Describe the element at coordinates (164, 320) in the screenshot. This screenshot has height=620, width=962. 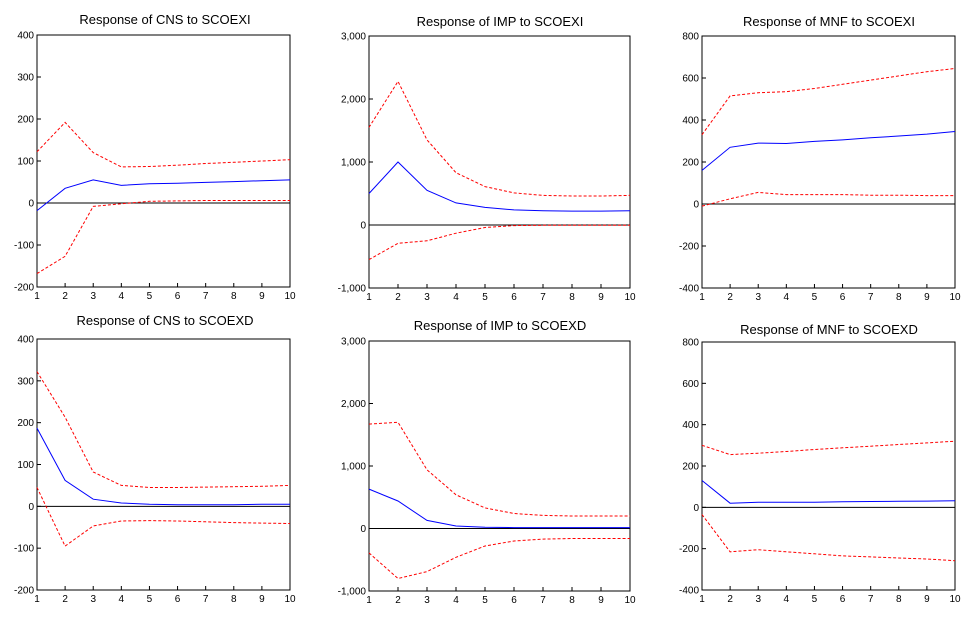
I see `panel-title: Response of CNS to SCOEXD` at that location.